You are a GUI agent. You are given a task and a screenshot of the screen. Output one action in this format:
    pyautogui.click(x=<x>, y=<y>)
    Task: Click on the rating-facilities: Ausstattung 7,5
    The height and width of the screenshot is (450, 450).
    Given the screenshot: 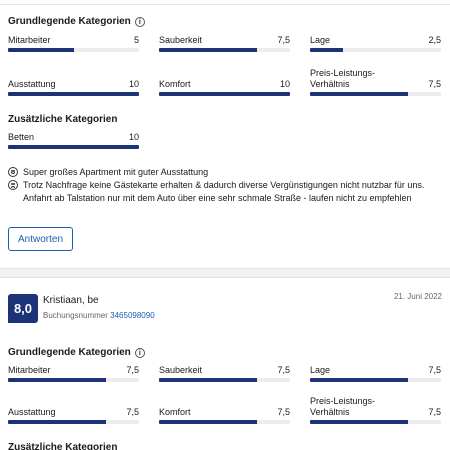 What is the action you would take?
    pyautogui.click(x=73, y=415)
    